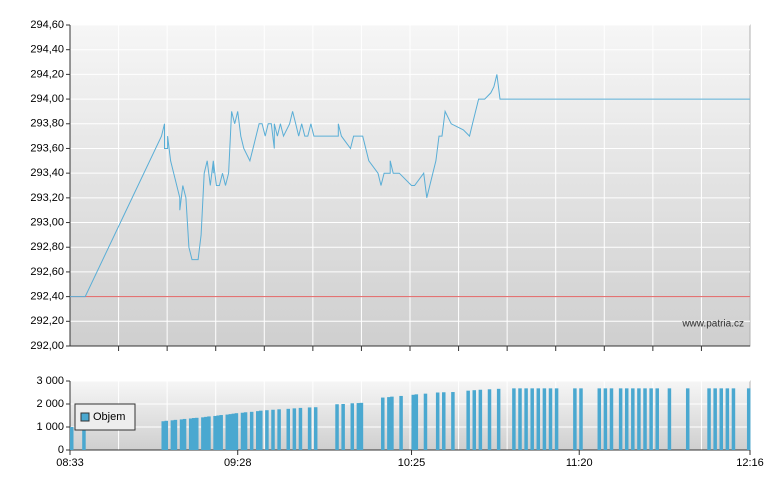 Image resolution: width=780 pixels, height=490 pixels. I want to click on y-tick-label: 293,80, so click(47, 124).